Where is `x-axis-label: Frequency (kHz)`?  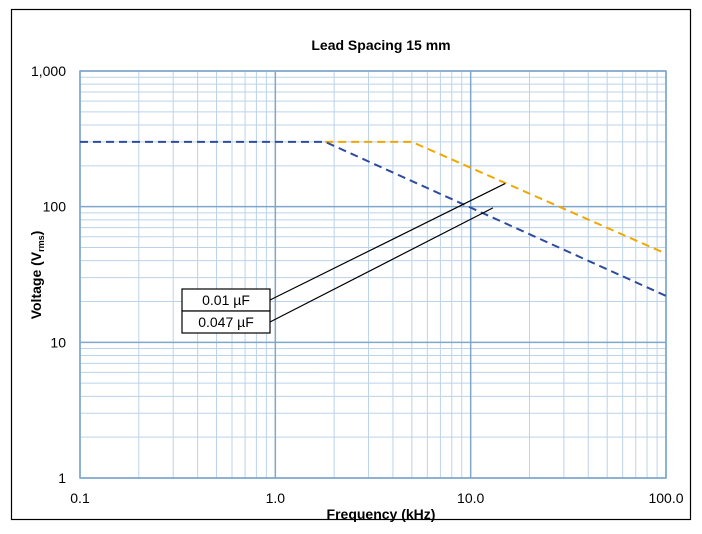 x-axis-label: Frequency (kHz) is located at coordinates (381, 514).